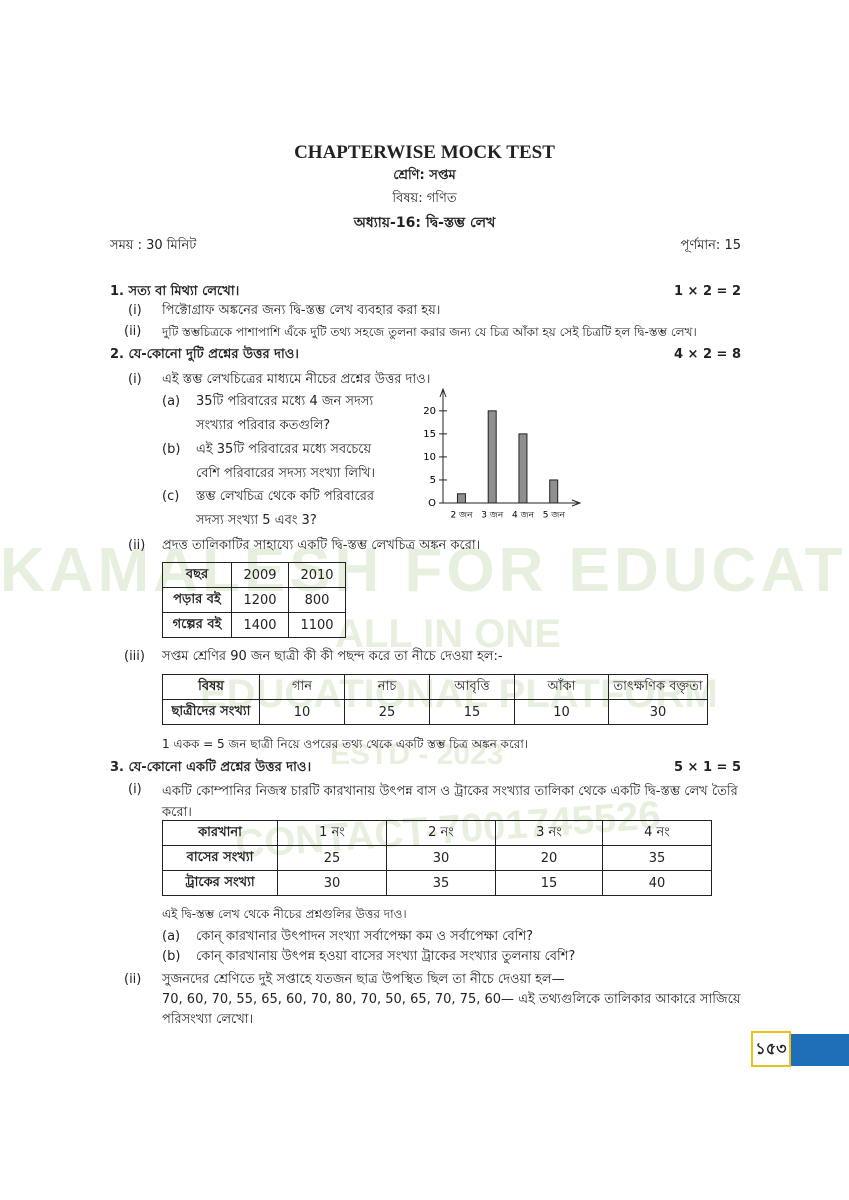  I want to click on table-cell: ছাত্রীদের সংখ্যা, so click(211, 712).